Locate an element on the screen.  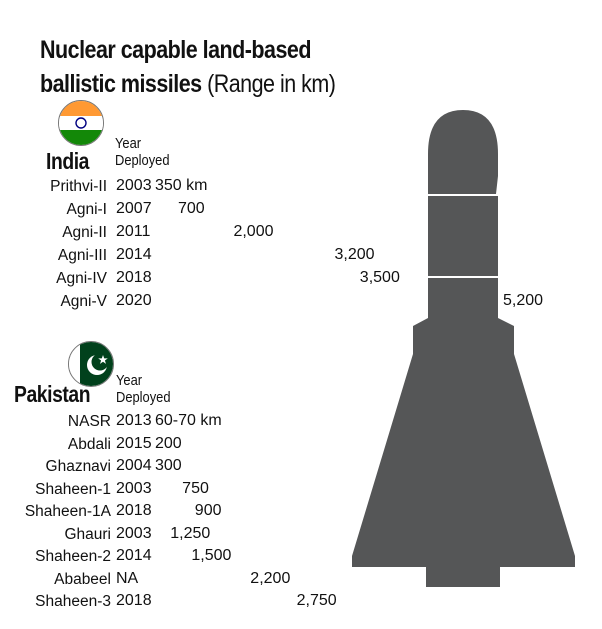
missile-row: Agni-V is located at coordinates (53, 302).